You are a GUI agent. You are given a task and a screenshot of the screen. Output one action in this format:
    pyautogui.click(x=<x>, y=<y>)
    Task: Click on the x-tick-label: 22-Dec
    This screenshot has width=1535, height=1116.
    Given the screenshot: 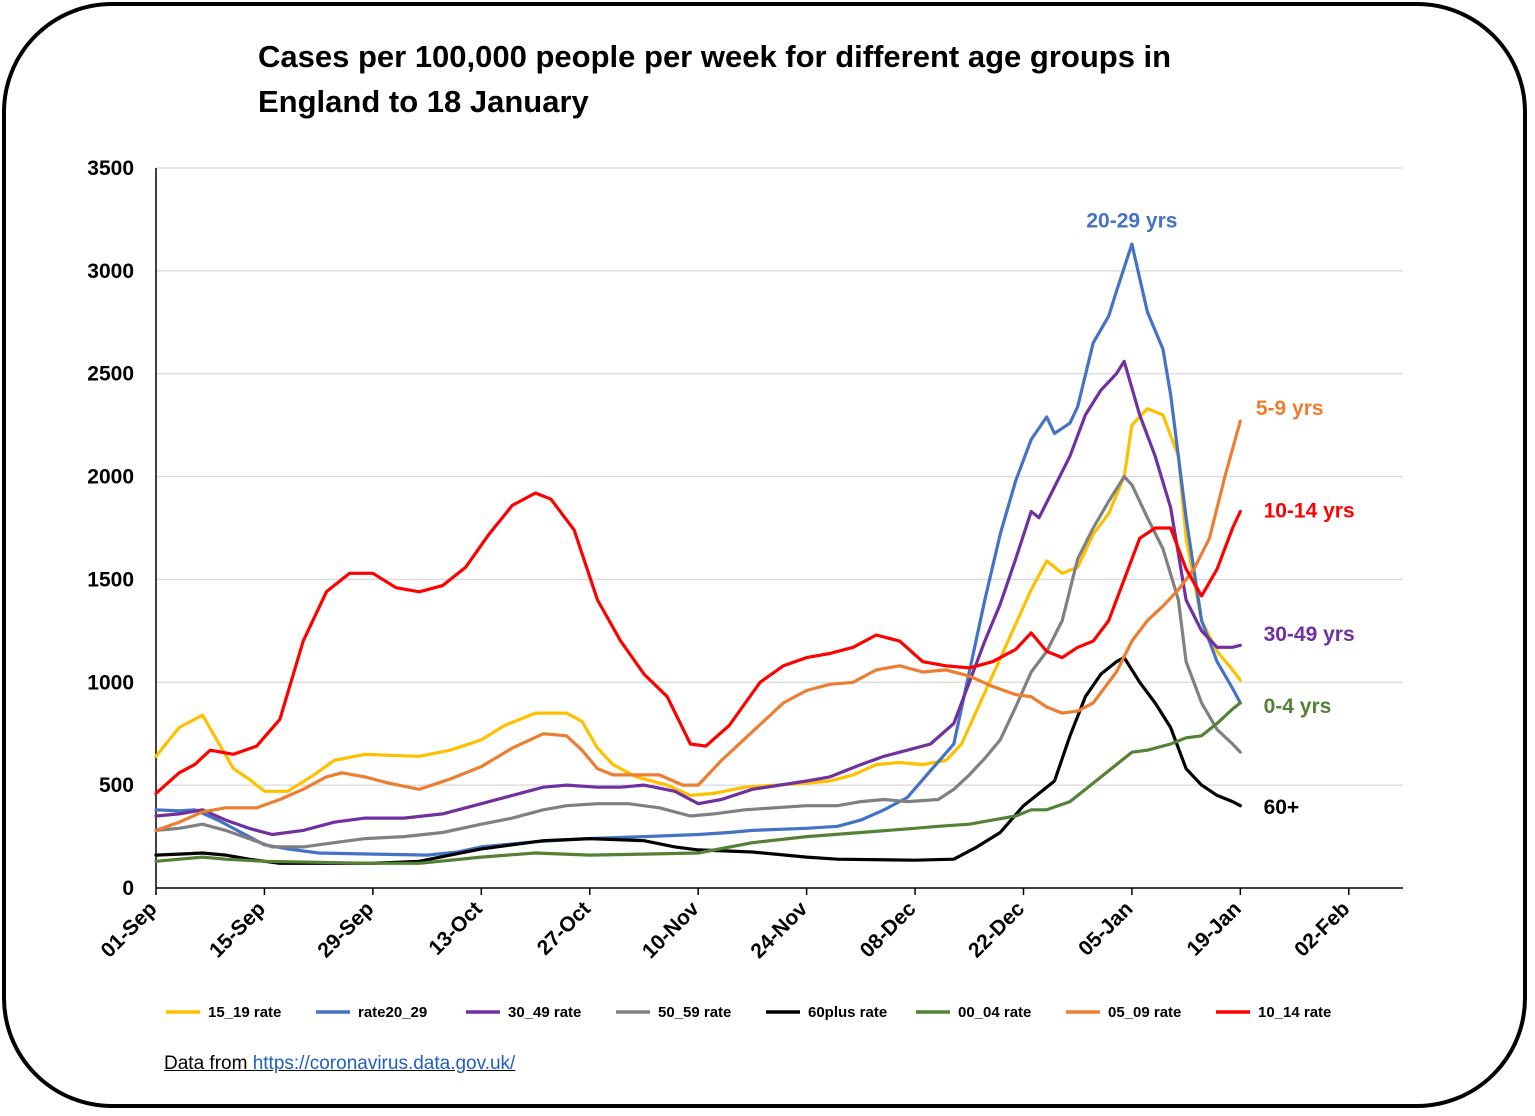 What is the action you would take?
    pyautogui.click(x=996, y=929)
    